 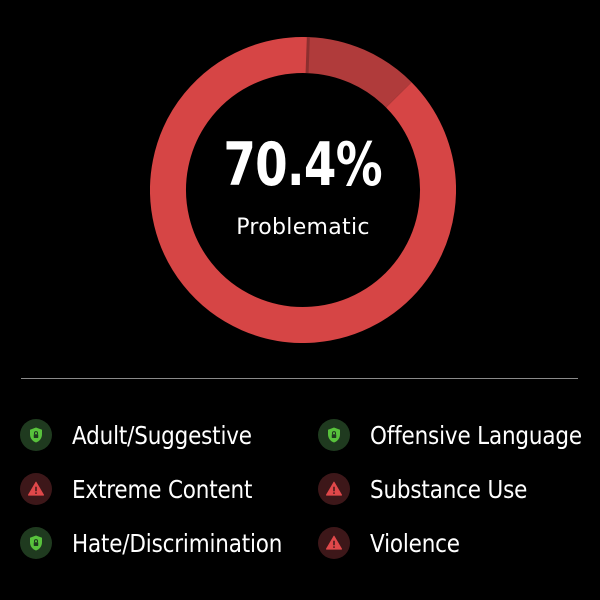 I want to click on legend-item-extreme-content: Extreme Content, so click(x=169, y=489).